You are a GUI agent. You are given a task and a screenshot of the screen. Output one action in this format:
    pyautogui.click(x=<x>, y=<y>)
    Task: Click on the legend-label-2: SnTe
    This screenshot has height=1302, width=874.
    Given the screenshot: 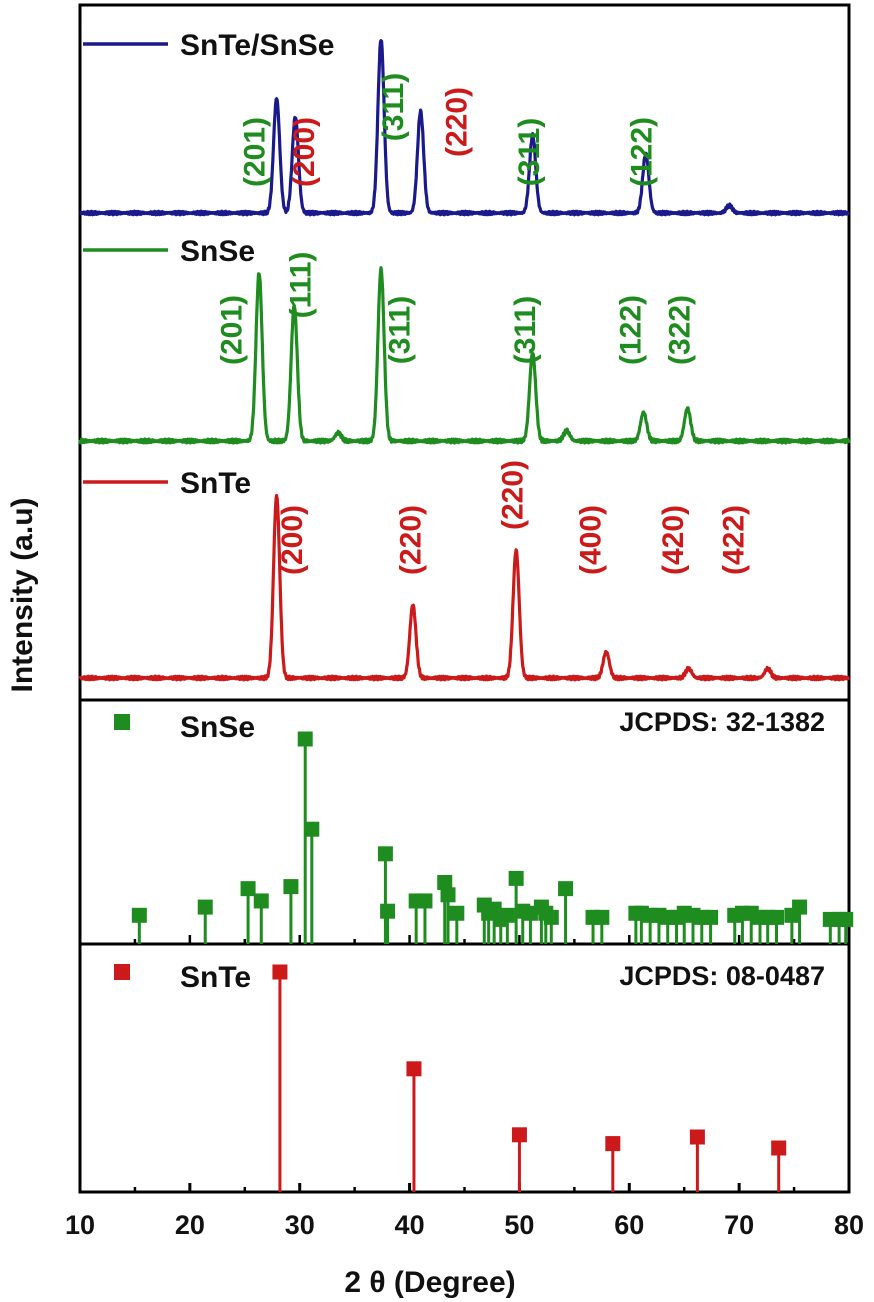 What is the action you would take?
    pyautogui.click(x=215, y=483)
    